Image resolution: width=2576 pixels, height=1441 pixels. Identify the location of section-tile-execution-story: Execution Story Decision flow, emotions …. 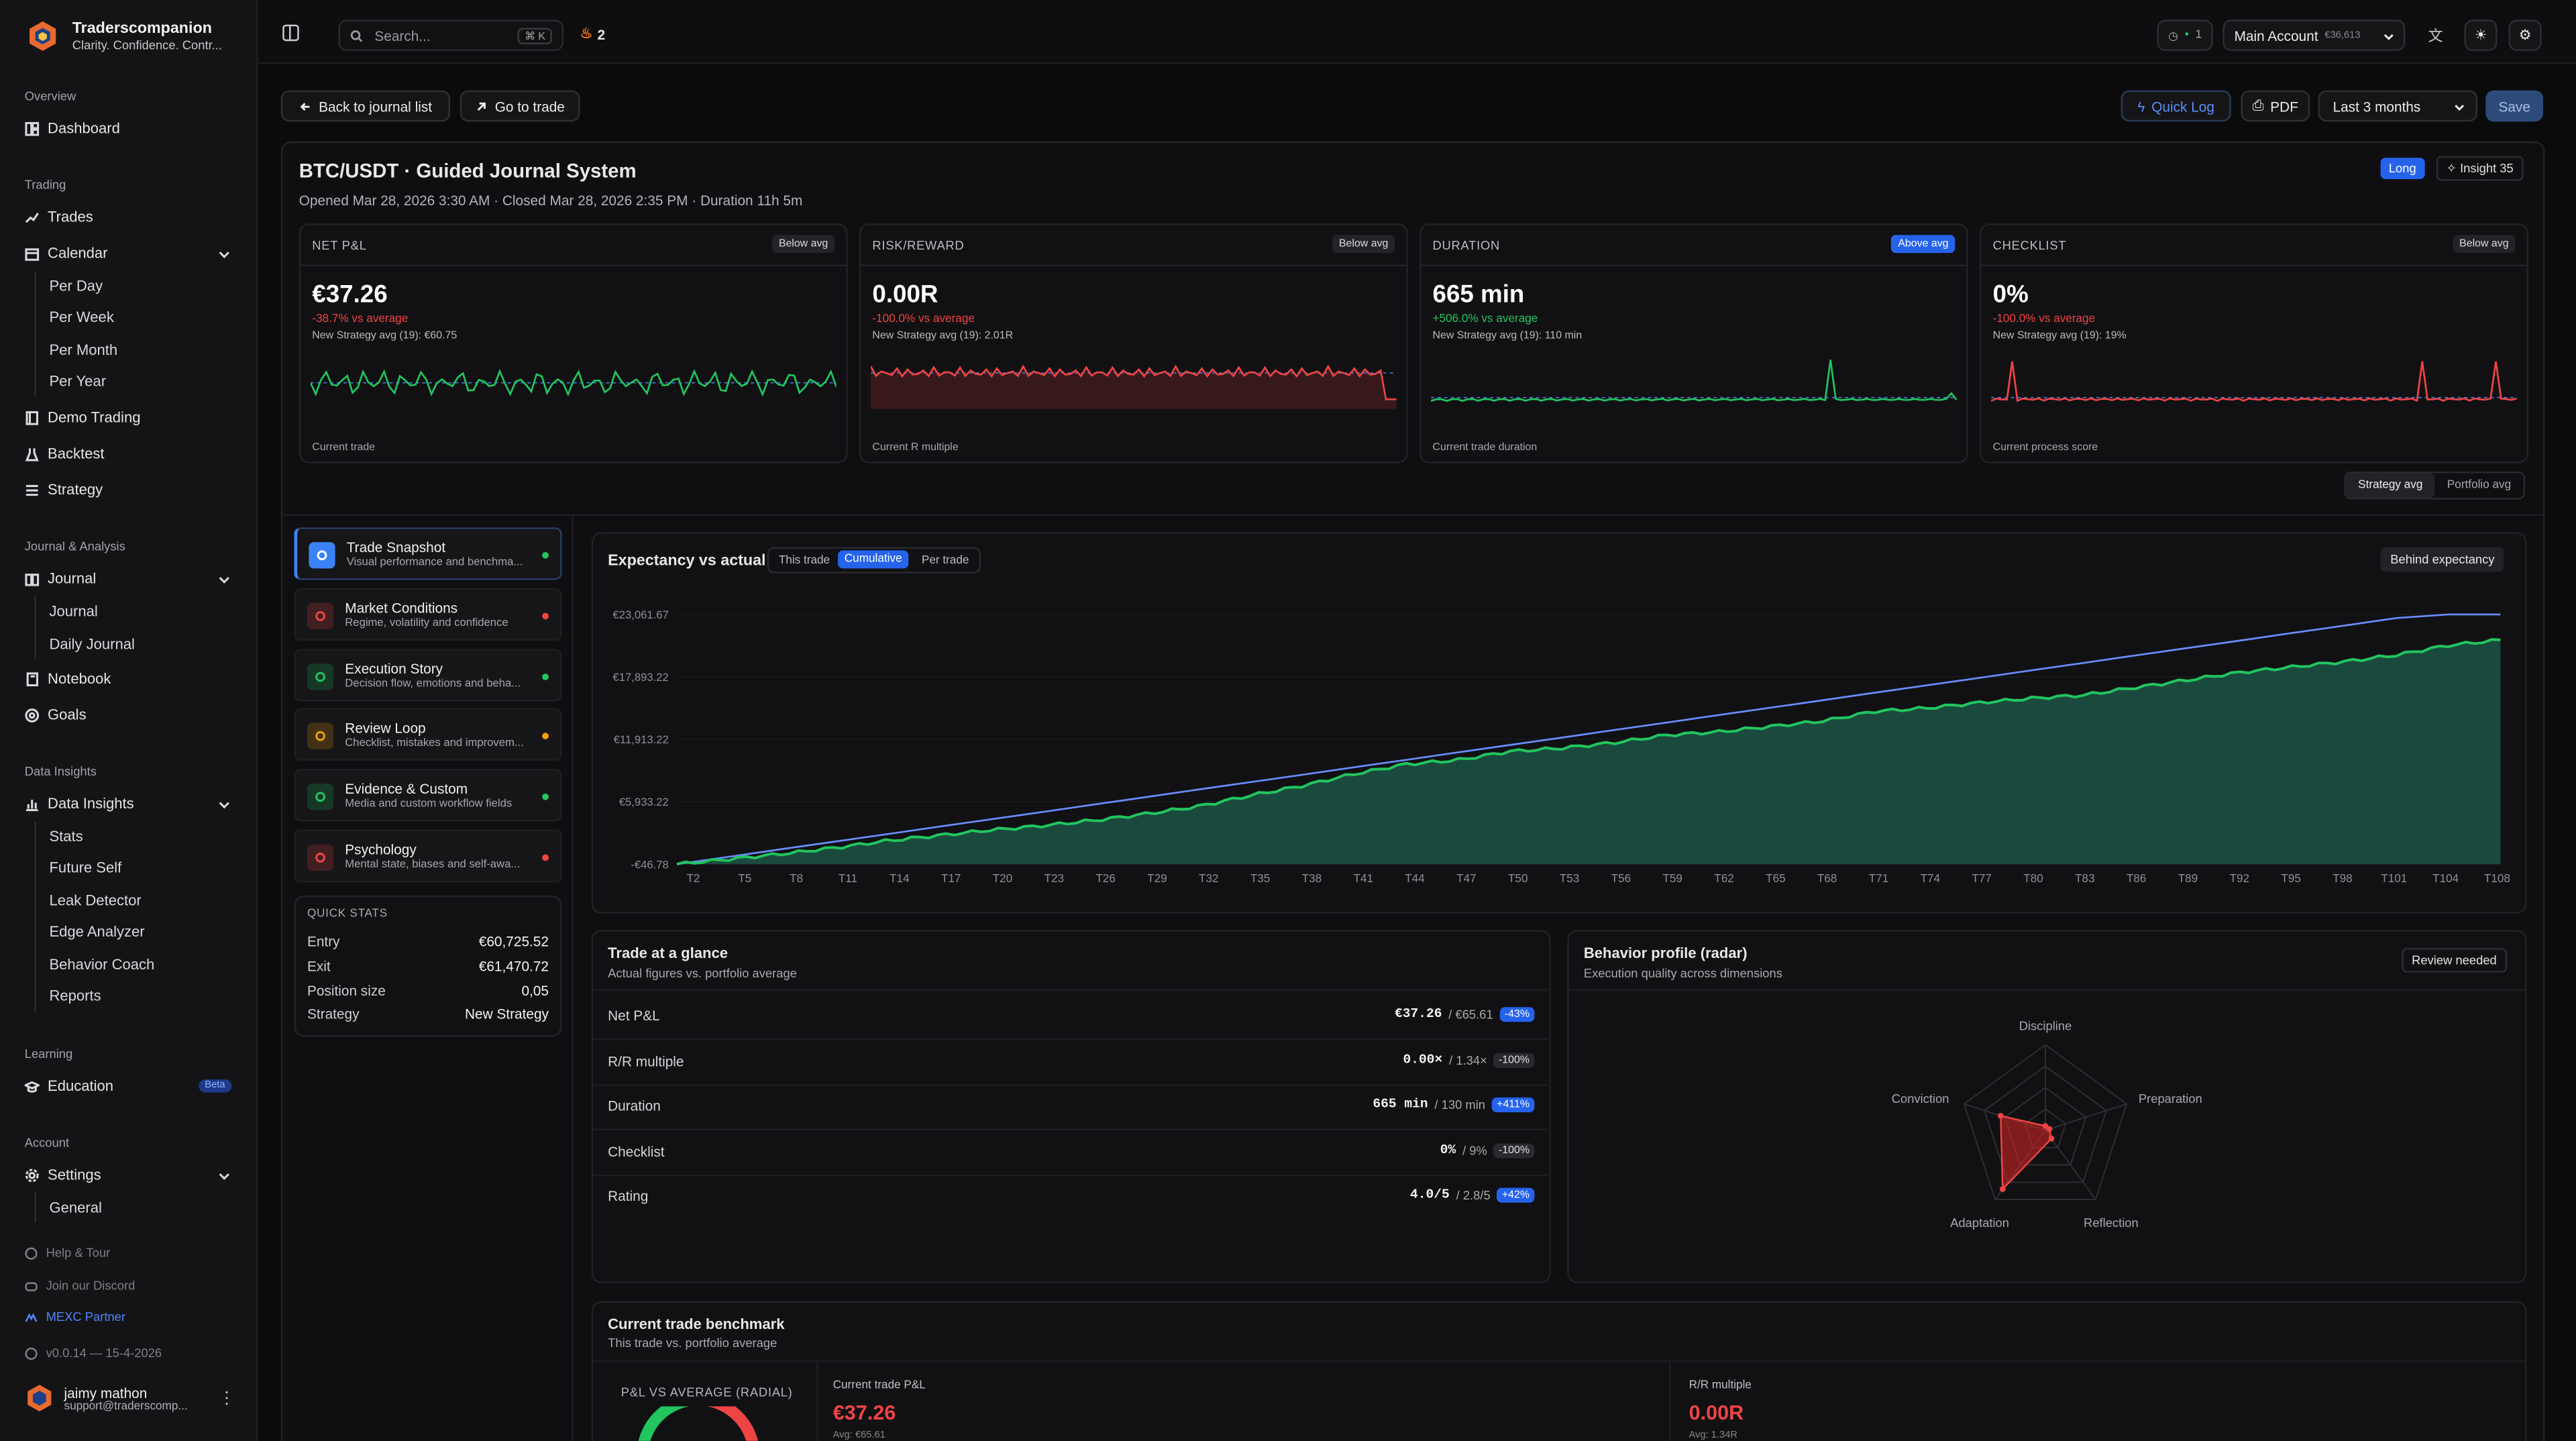
(428, 675).